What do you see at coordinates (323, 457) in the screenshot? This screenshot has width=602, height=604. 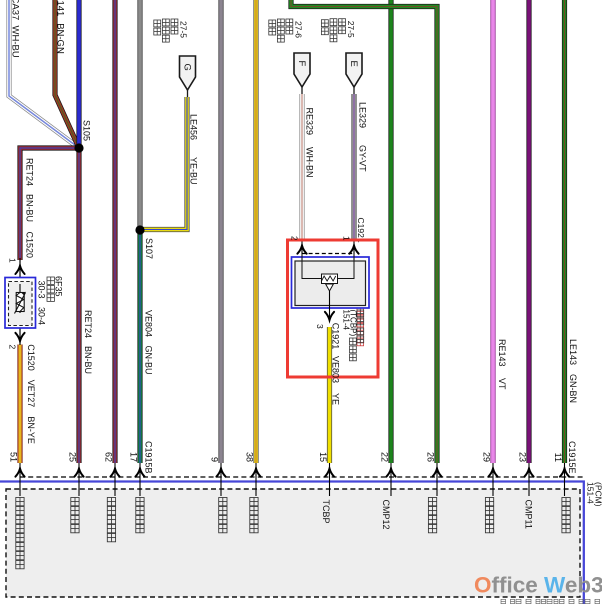 I see `svg-text: 15` at bounding box center [323, 457].